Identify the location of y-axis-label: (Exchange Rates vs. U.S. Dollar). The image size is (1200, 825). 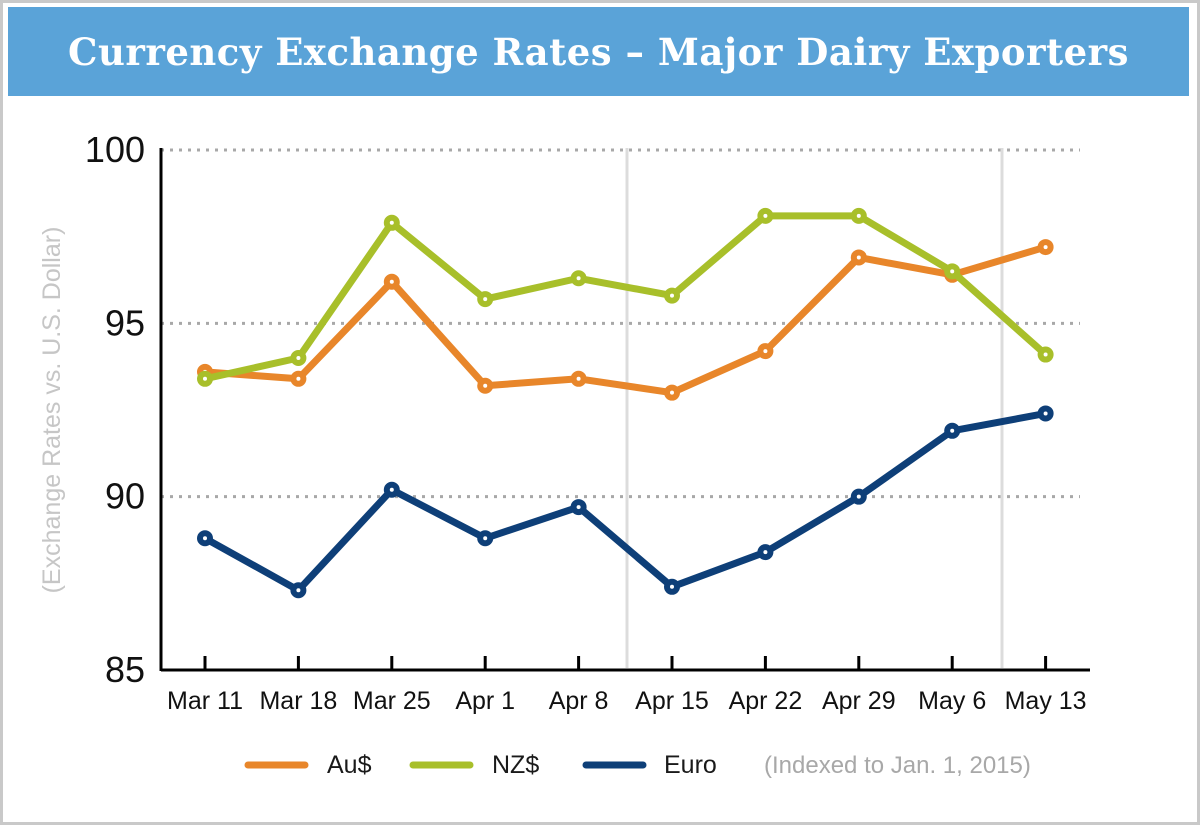
(52, 410).